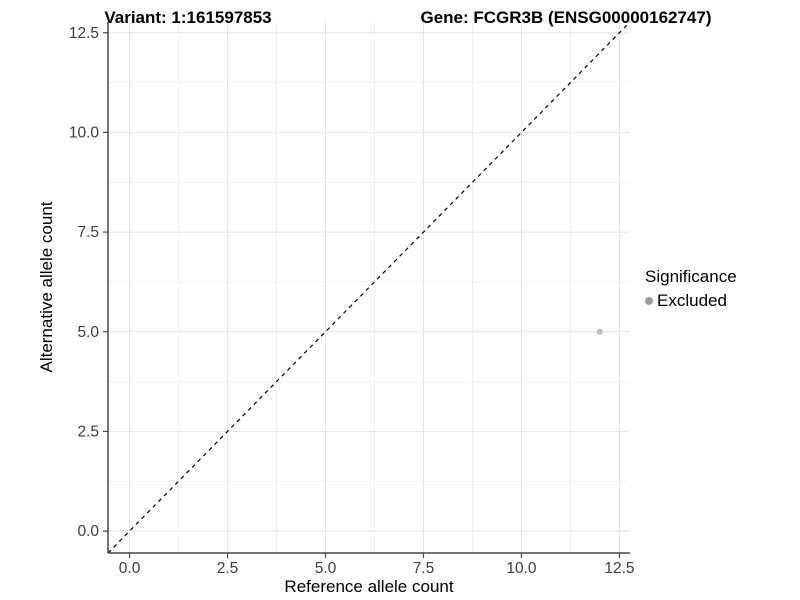  What do you see at coordinates (424, 568) in the screenshot?
I see `x-tick-label: 7.5` at bounding box center [424, 568].